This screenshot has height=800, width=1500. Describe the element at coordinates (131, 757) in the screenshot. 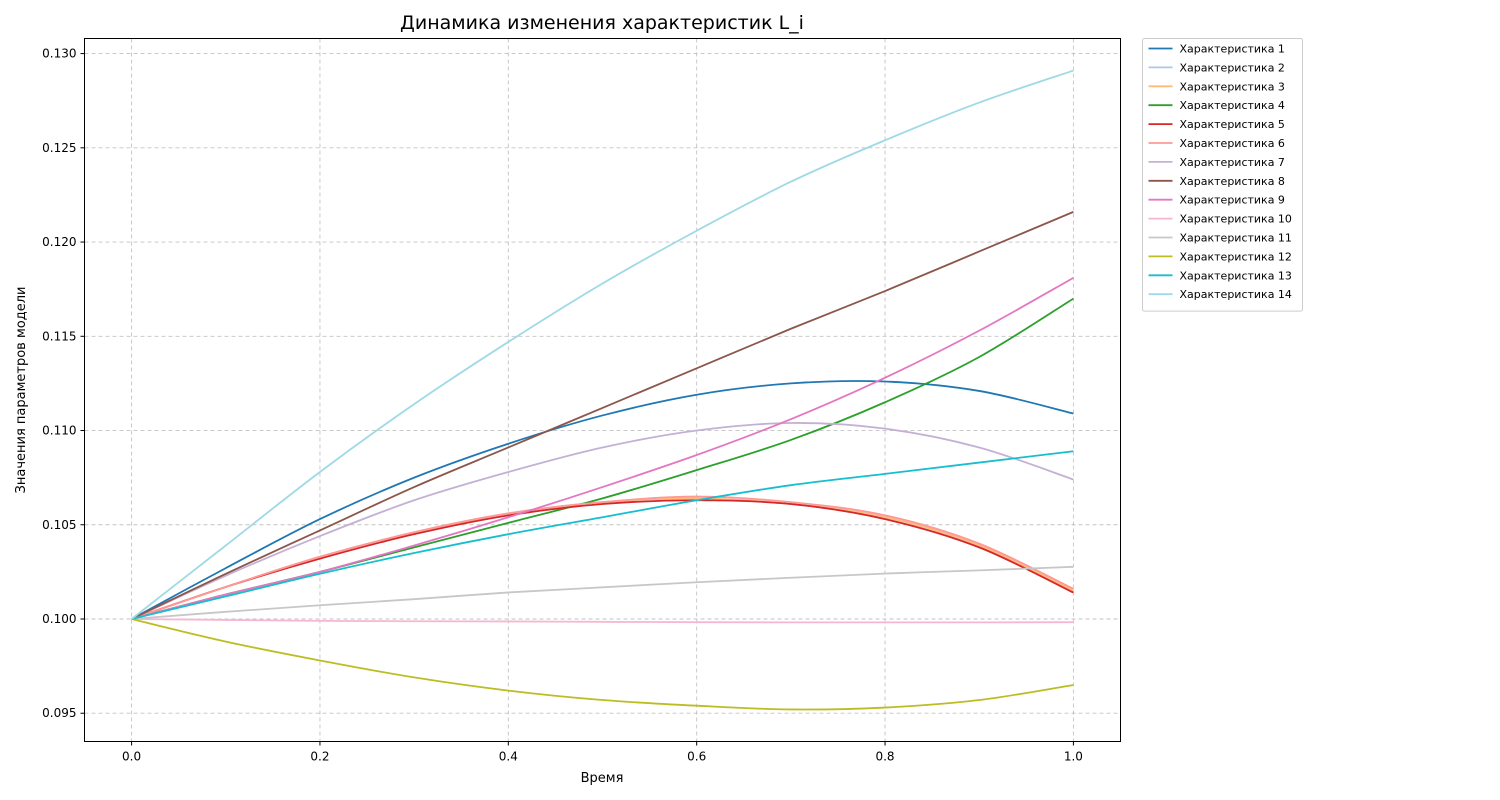

I see `x-tick-label: 0.0` at that location.